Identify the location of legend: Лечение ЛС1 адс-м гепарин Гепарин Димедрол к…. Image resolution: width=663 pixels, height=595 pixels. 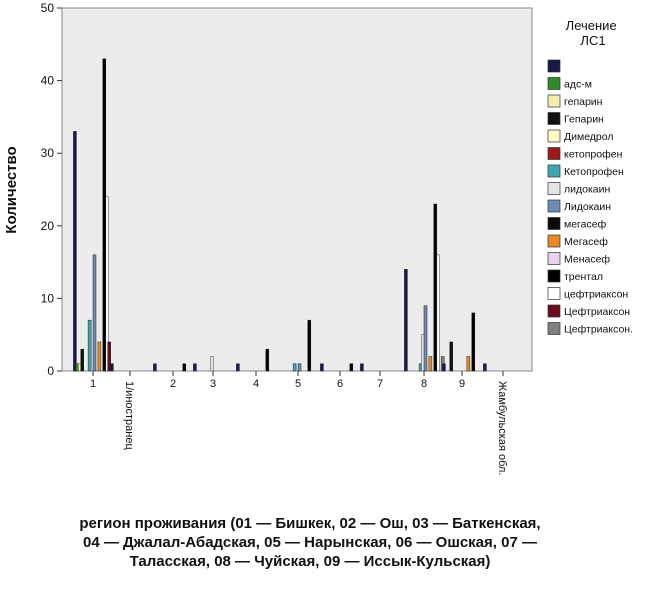
(590, 177).